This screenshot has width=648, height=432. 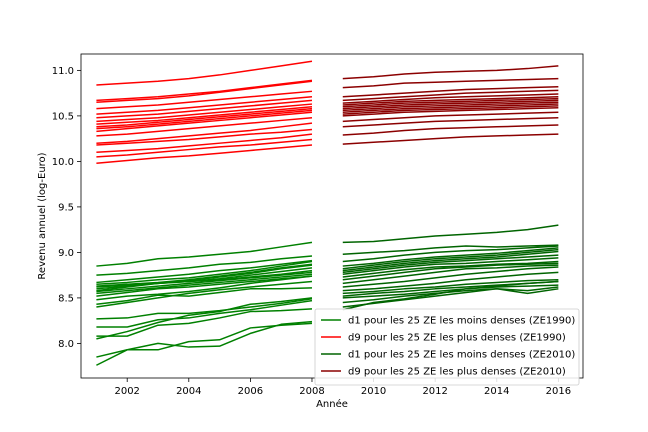 What do you see at coordinates (311, 391) in the screenshot?
I see `x-tick-label: 2008` at bounding box center [311, 391].